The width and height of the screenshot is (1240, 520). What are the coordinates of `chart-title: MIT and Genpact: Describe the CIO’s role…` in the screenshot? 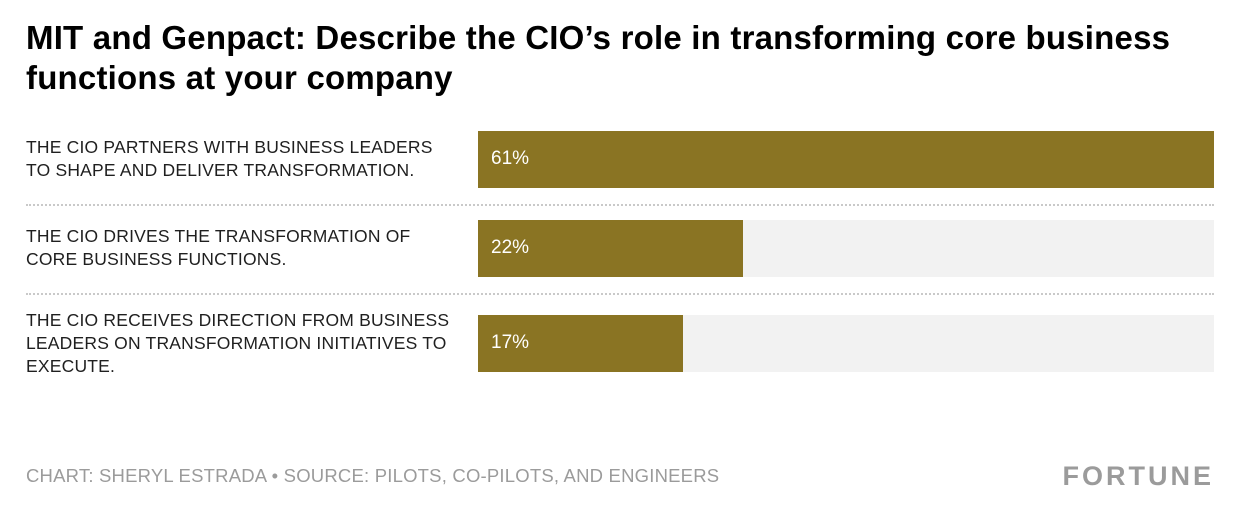 It's located at (598, 58).